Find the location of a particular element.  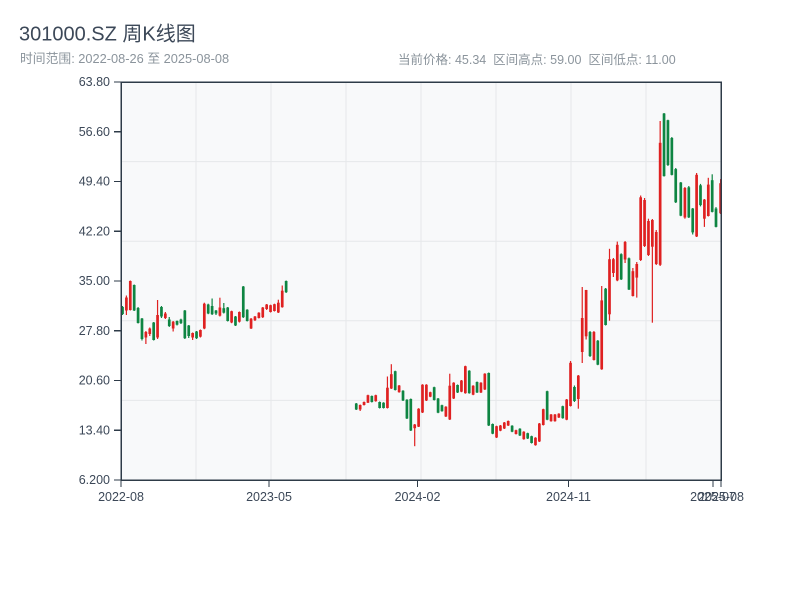

svg-text: 301000.SZ 周K线图 is located at coordinates (107, 34).